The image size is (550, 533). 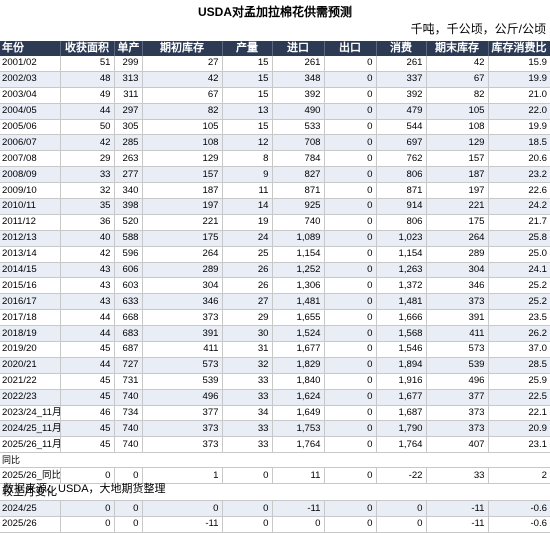 What do you see at coordinates (457, 365) in the screenshot?
I see `value-cell: 539` at bounding box center [457, 365].